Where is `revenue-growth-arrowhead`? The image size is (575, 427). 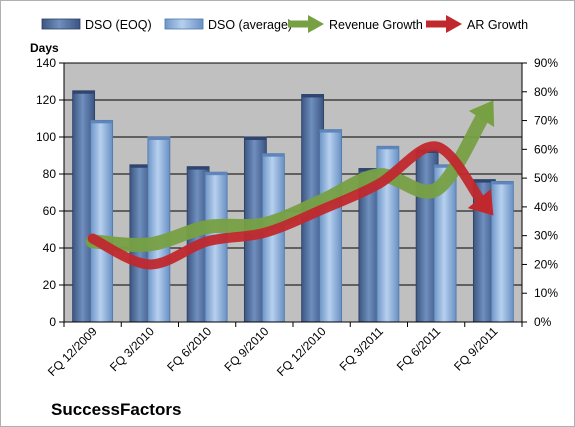 revenue-growth-arrowhead is located at coordinates (481, 114).